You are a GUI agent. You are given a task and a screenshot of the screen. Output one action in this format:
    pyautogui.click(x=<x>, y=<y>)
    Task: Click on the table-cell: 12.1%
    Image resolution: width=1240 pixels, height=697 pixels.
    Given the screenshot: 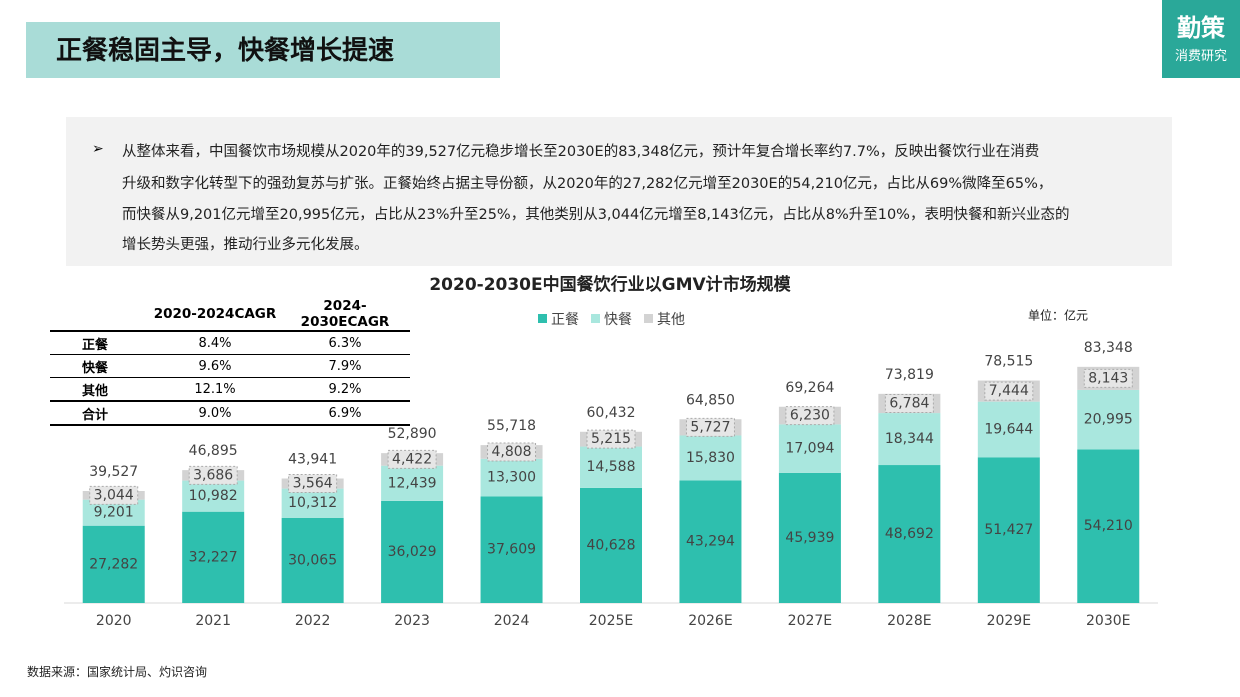 What is the action you would take?
    pyautogui.click(x=215, y=389)
    